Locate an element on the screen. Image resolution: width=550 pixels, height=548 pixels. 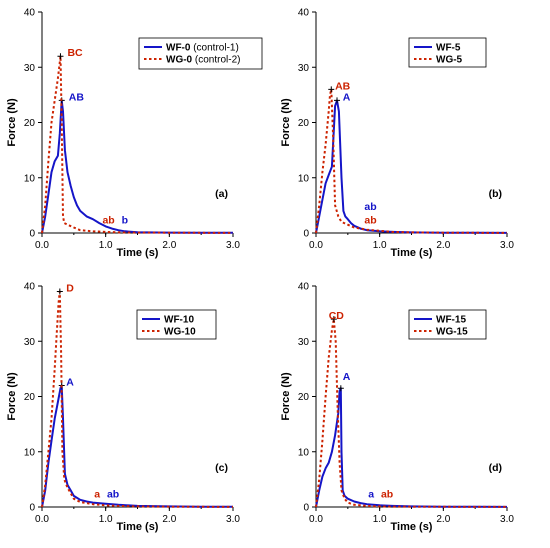
panel-label: (a) is located at coordinates (221, 194).